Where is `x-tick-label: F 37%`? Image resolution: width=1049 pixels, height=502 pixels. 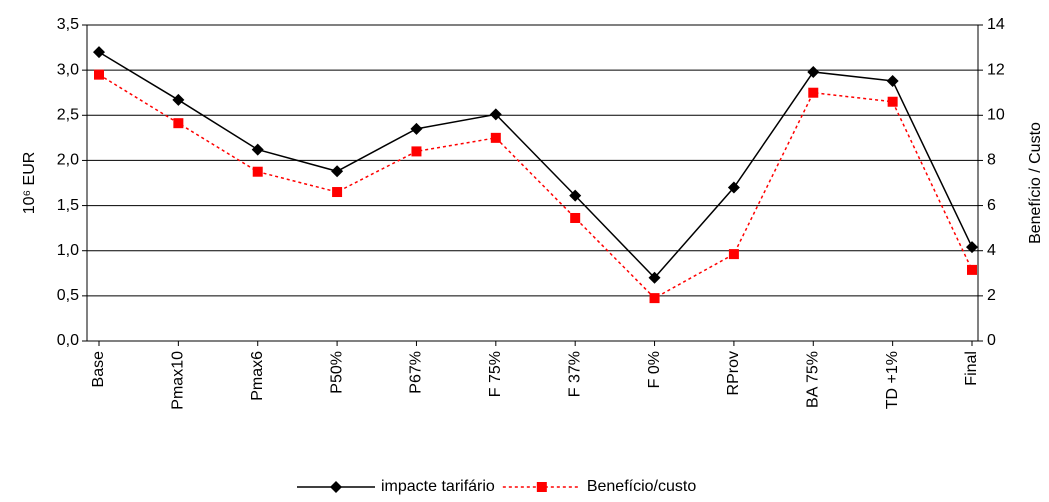 x-tick-label: F 37% is located at coordinates (574, 374).